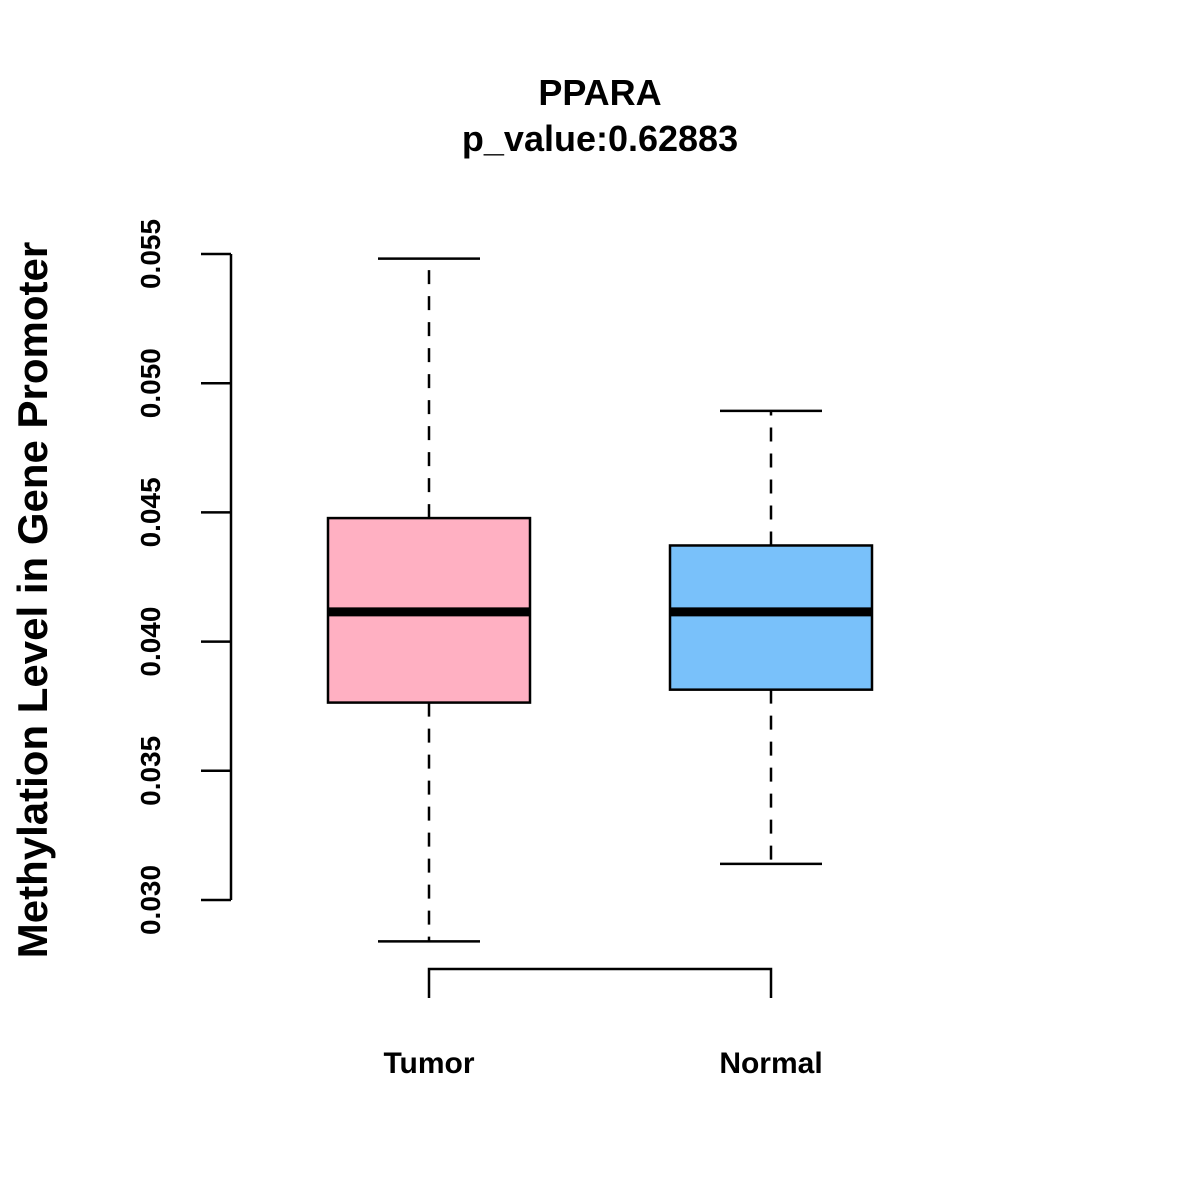  I want to click on comparison-bracket-group, so click(600, 982).